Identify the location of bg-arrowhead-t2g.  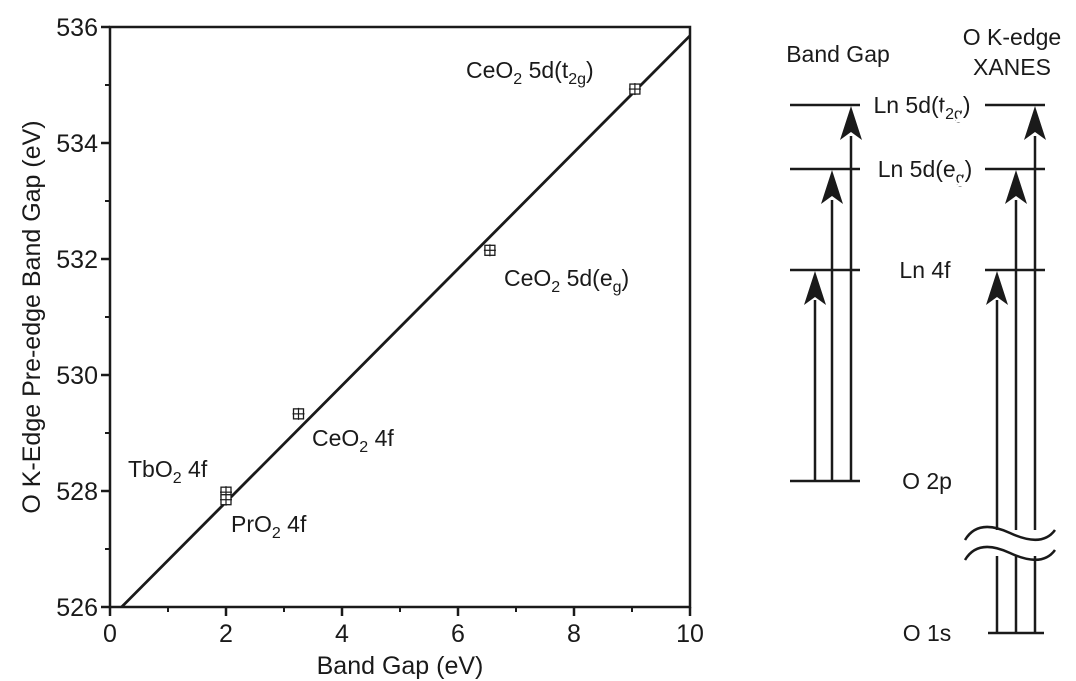
(851, 123).